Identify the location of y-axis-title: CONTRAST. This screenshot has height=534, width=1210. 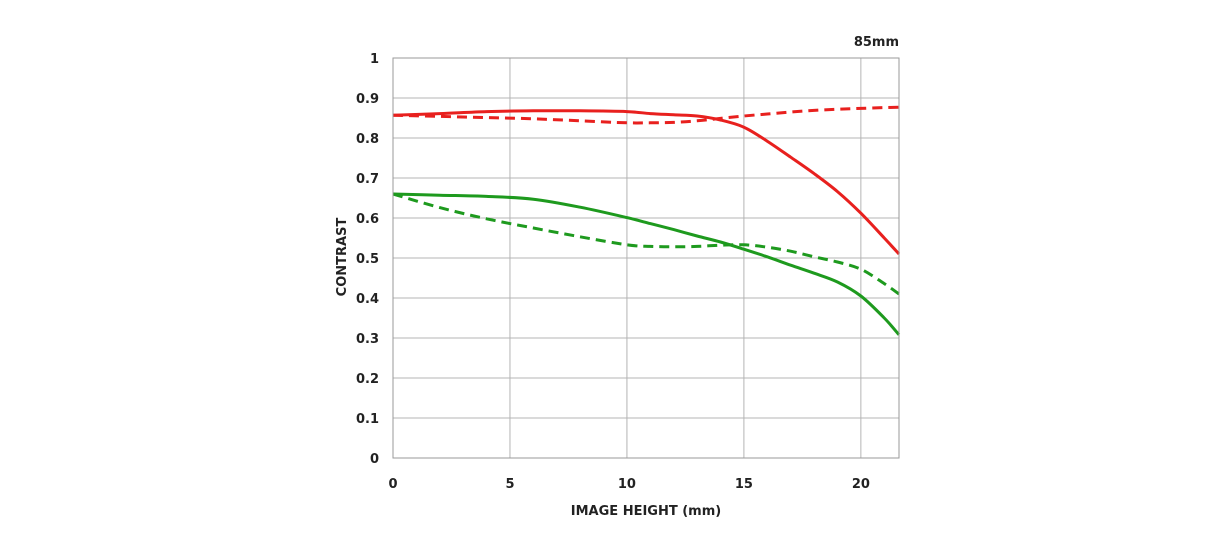
(342, 257).